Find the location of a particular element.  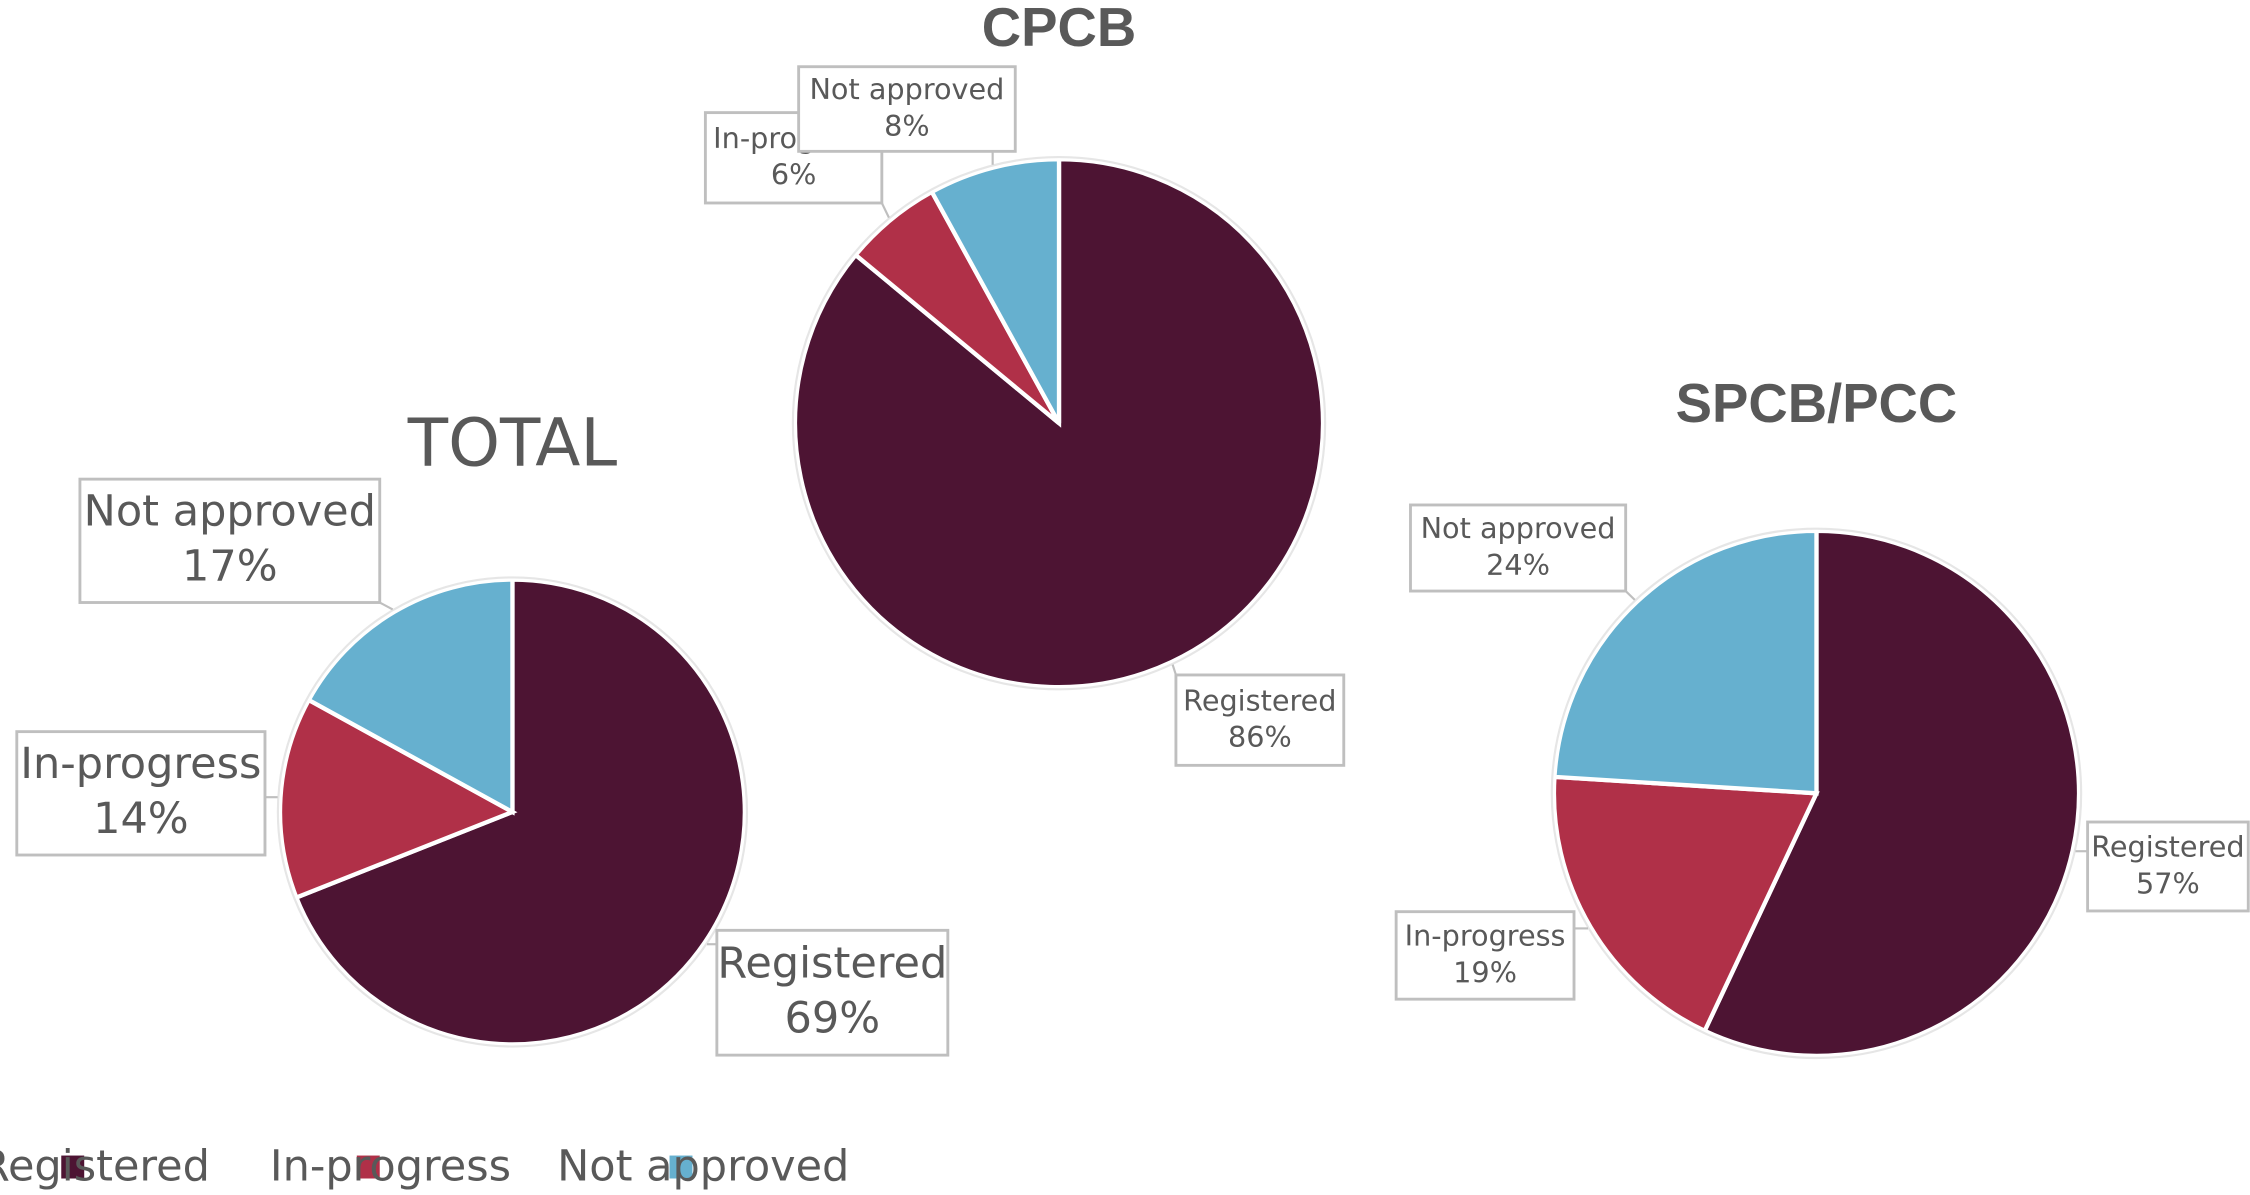

data-label-value: 6% is located at coordinates (794, 175).